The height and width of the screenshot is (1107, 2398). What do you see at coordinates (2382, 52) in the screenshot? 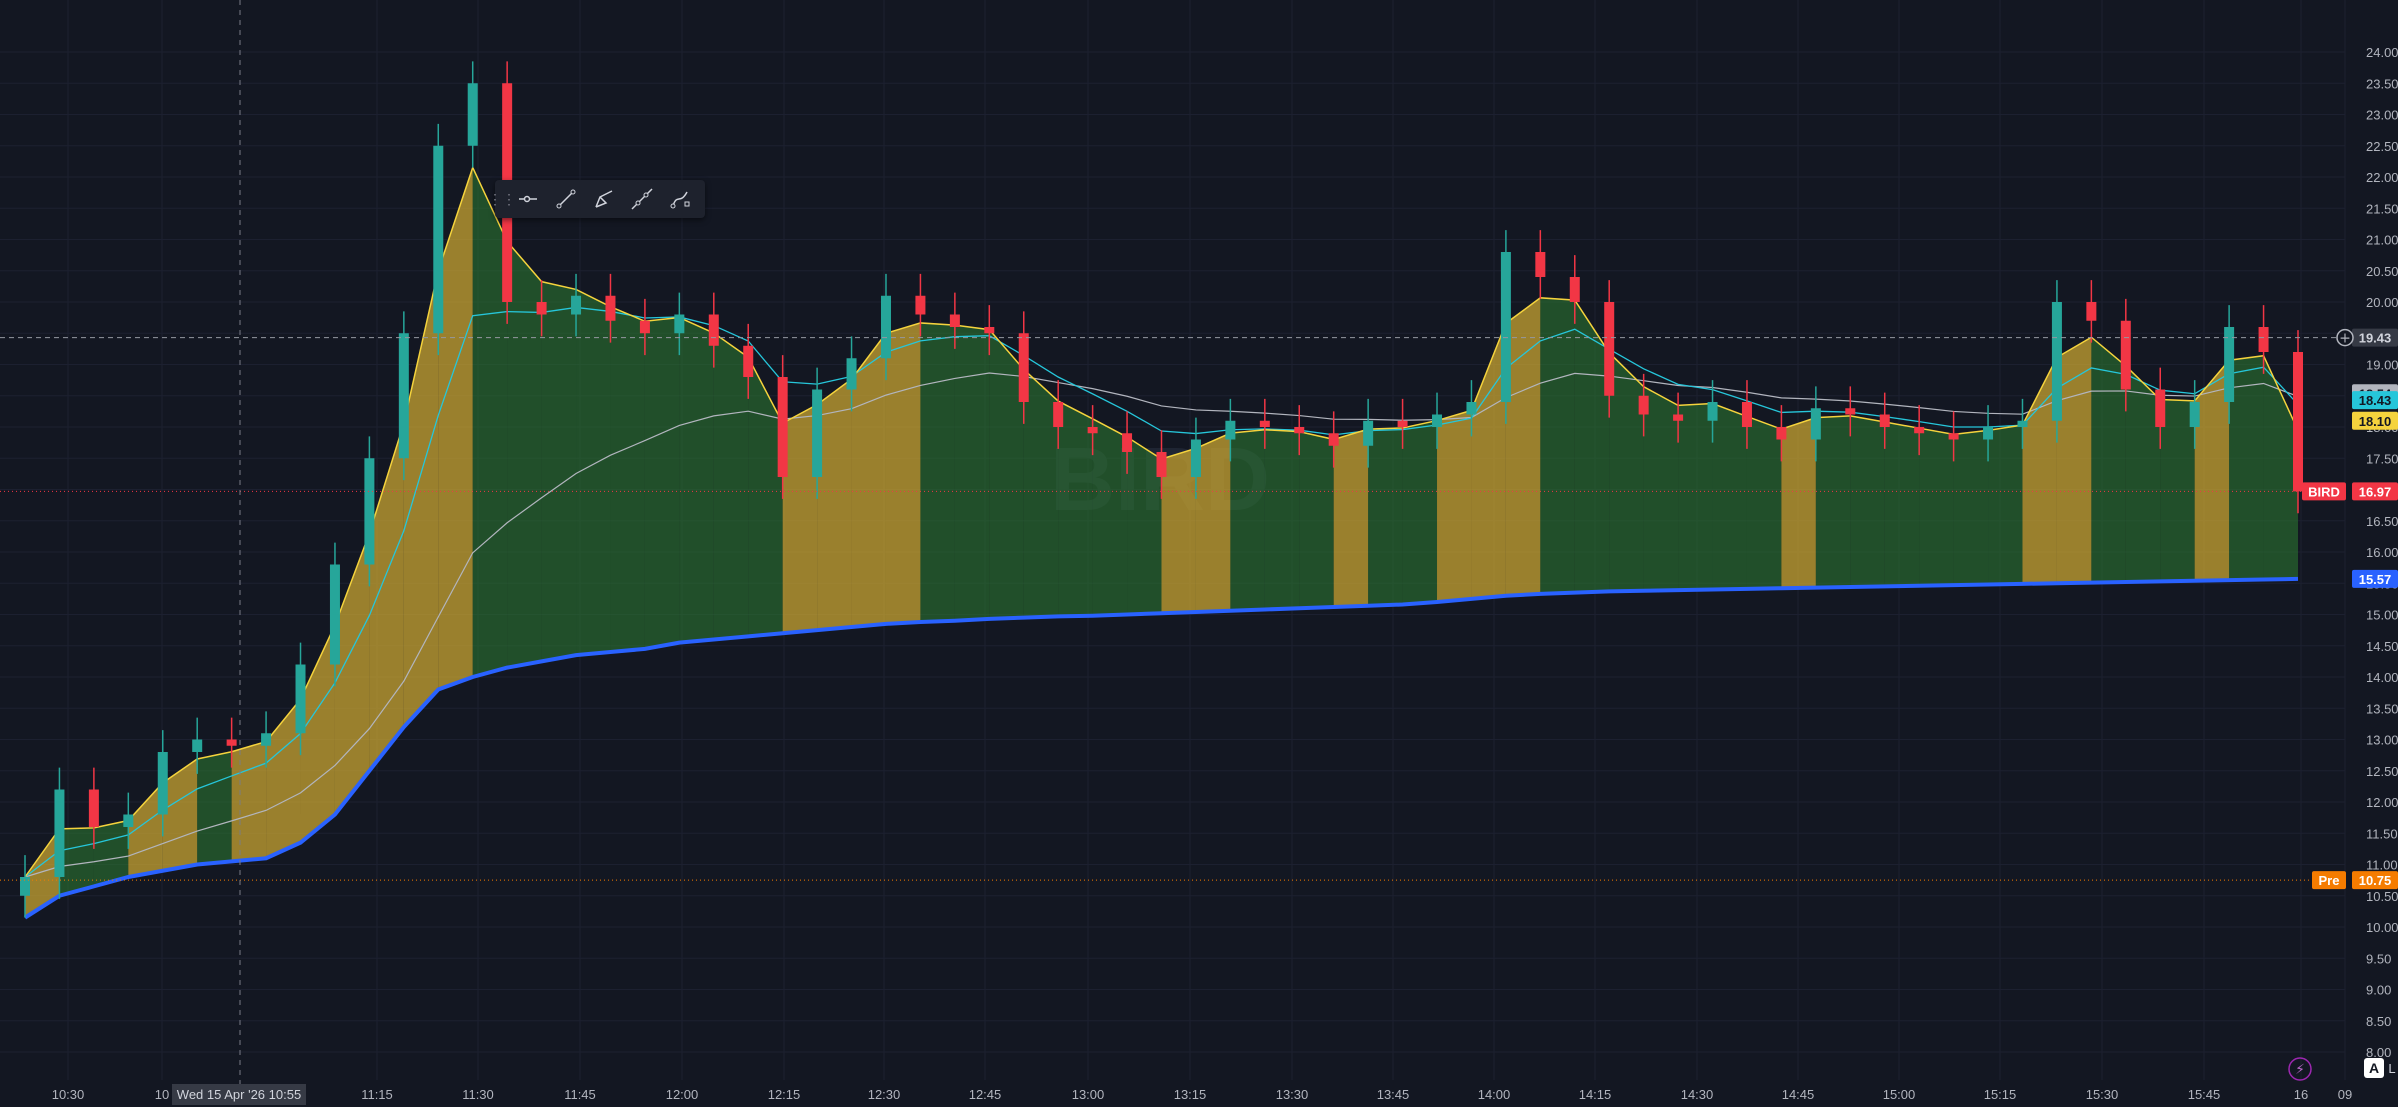
I see `price-axis-label: 24.00` at bounding box center [2382, 52].